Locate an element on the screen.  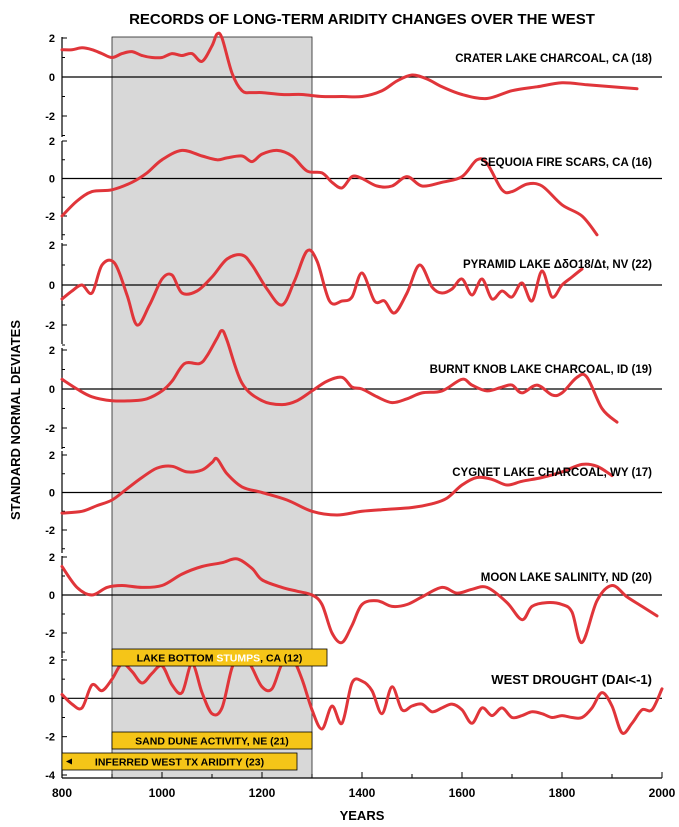
panel-1: 2 0 -2 CRATER LAKE CHARCOAL, CA (18) is located at coordinates (353, 84).